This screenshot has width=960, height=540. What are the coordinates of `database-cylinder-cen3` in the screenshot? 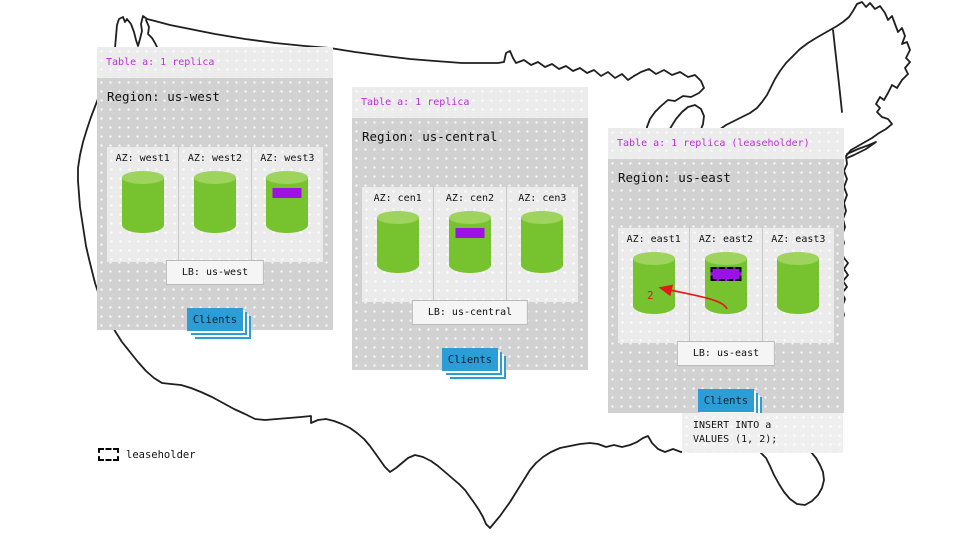 It's located at (542, 242).